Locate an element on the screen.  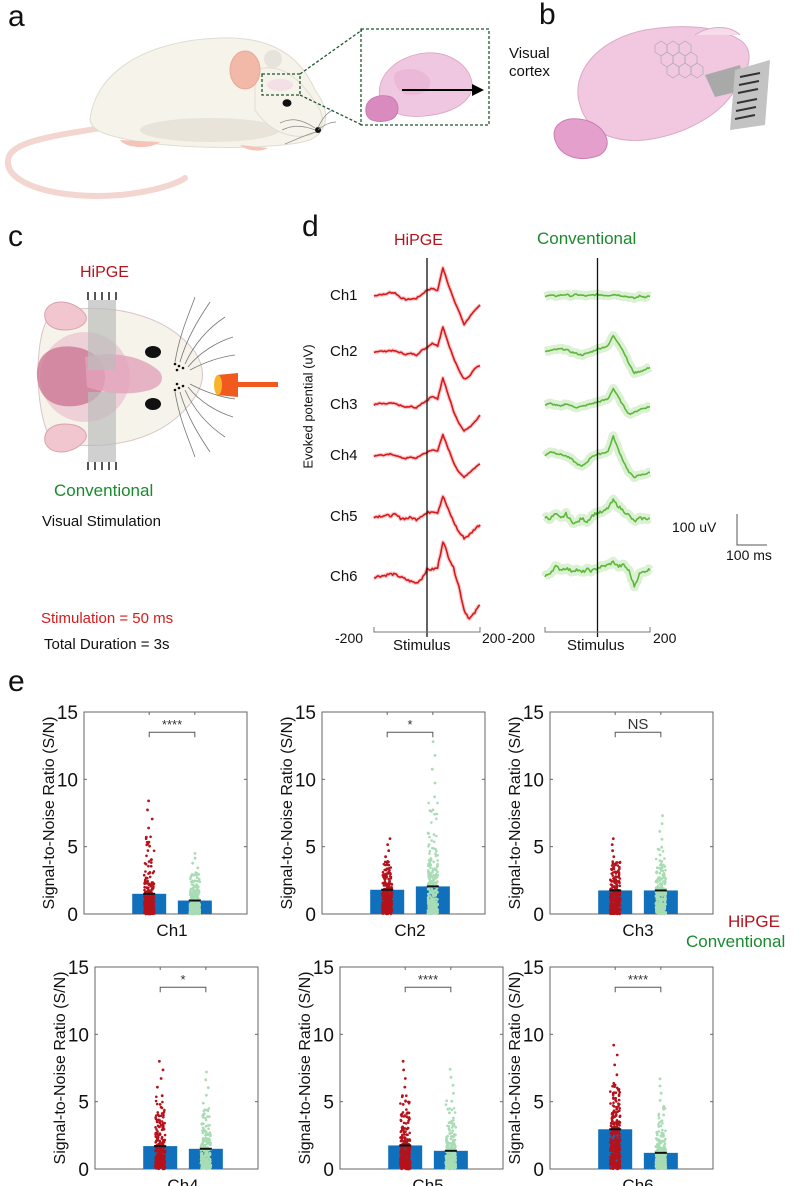
panel-d-hipge-title: HiPGE is located at coordinates (418, 240).